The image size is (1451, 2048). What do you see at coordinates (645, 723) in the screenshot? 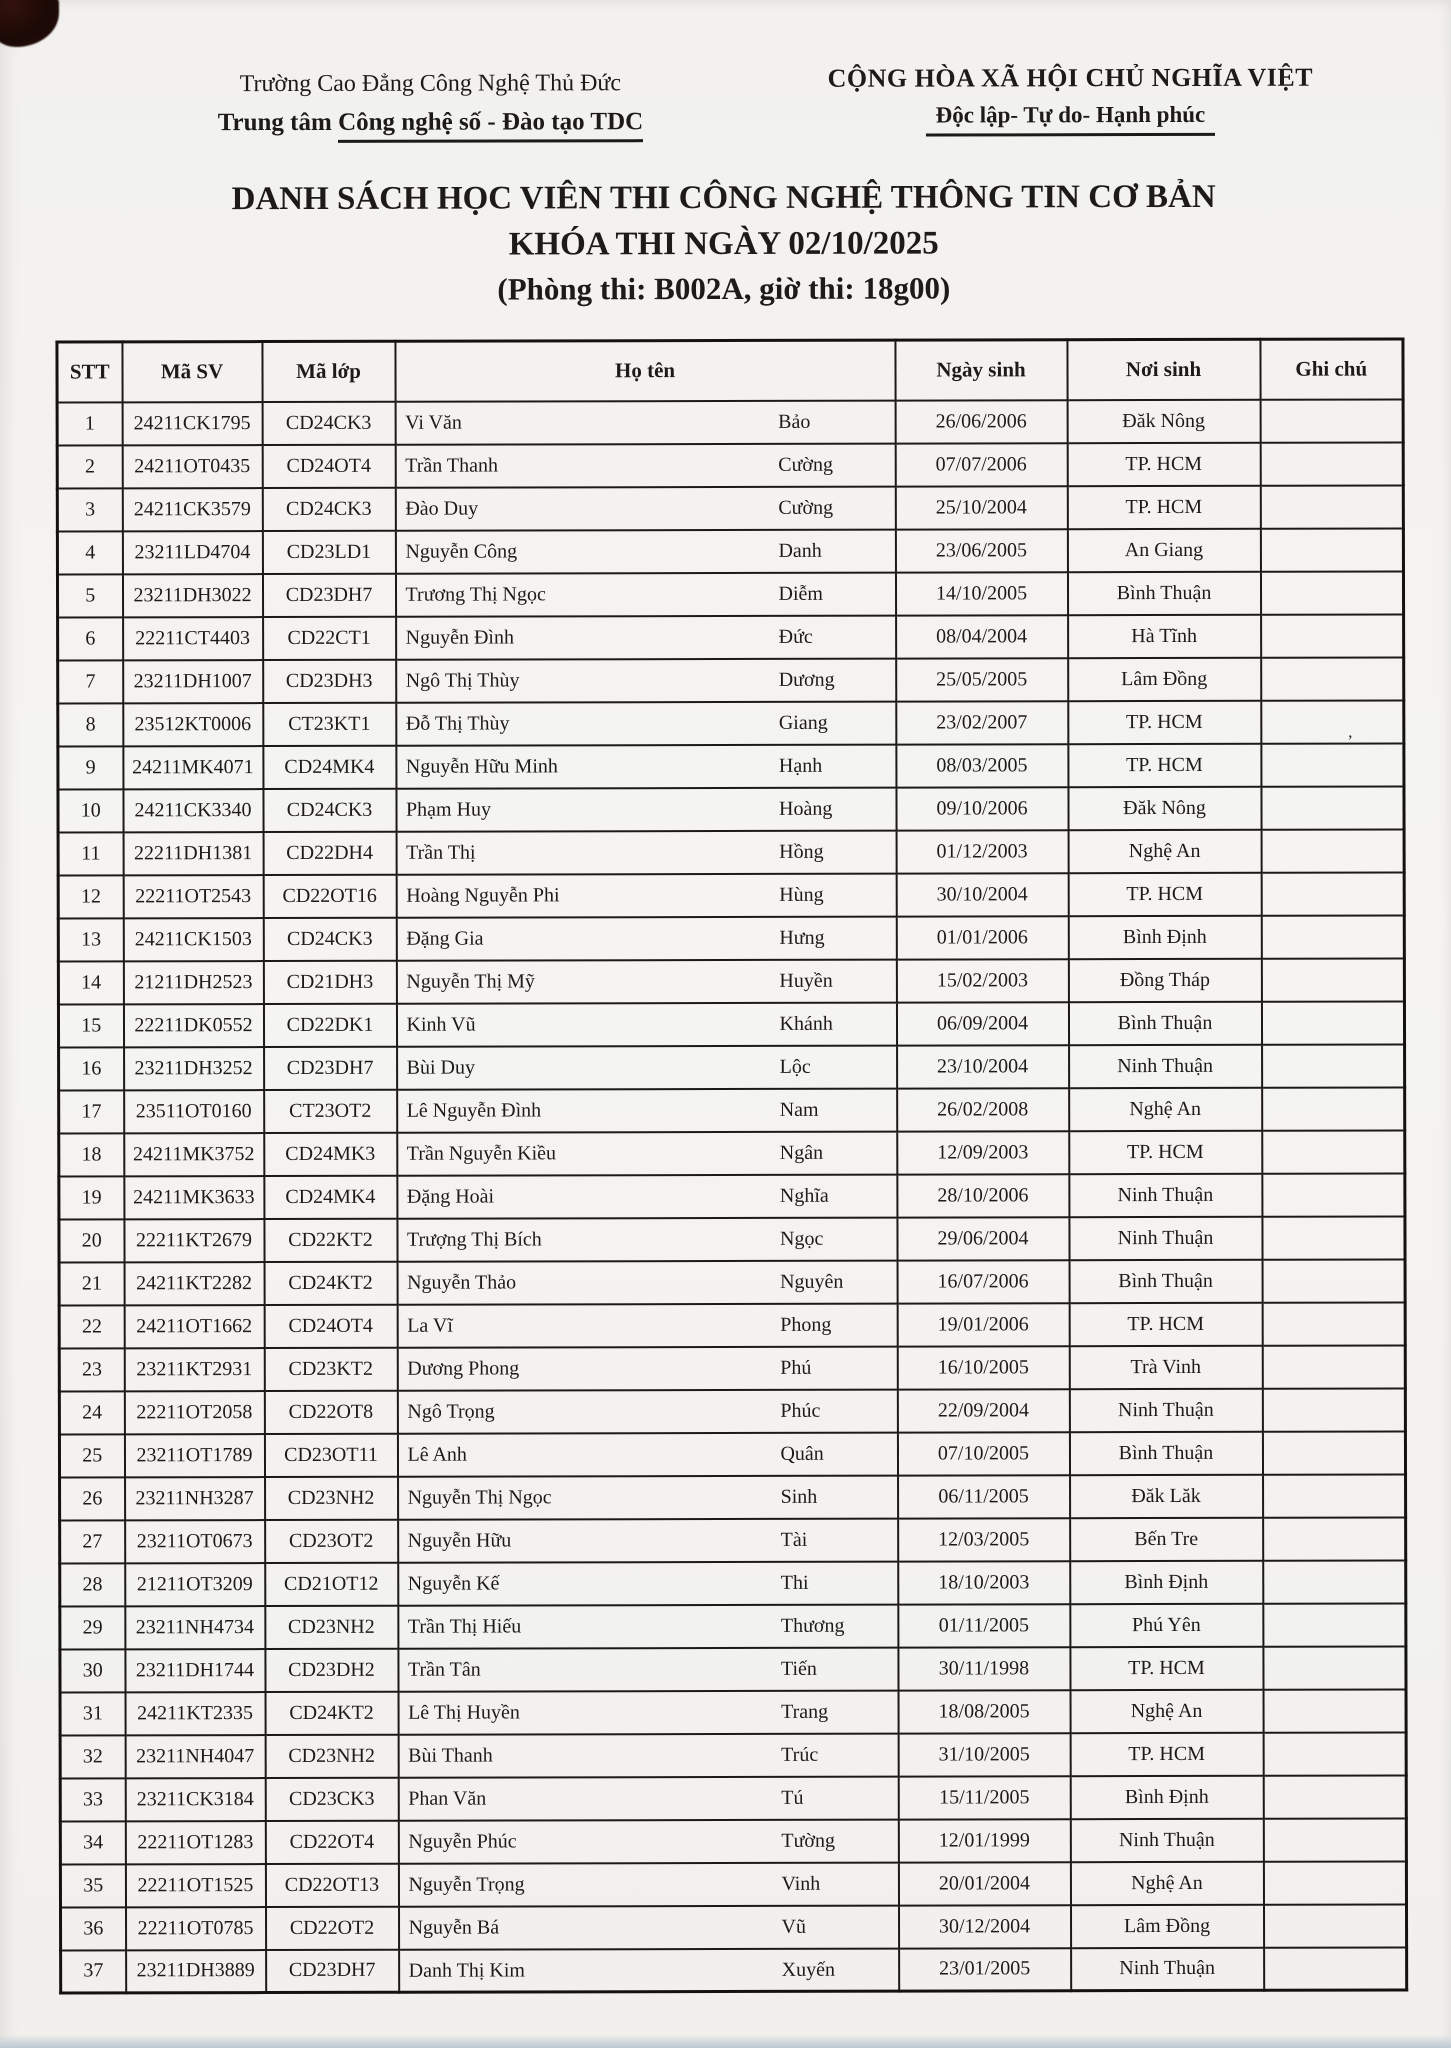
I see `cell-ho-ten: Đỗ Thị Thùy Giang` at bounding box center [645, 723].